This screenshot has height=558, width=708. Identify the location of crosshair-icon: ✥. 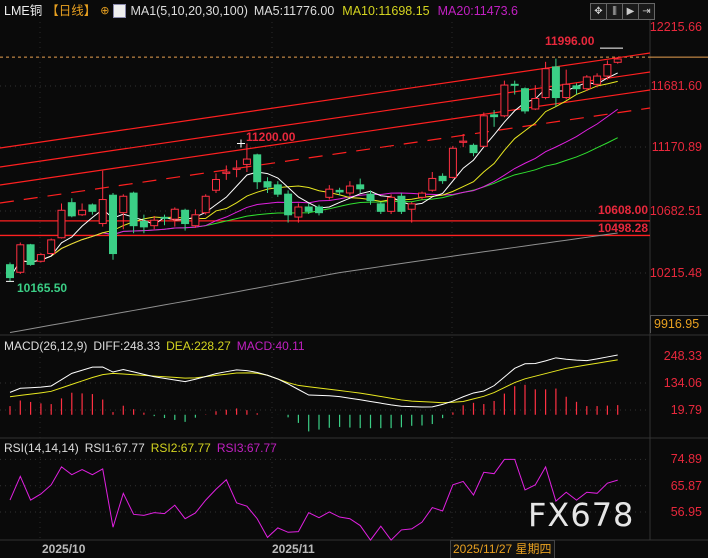
(598, 11).